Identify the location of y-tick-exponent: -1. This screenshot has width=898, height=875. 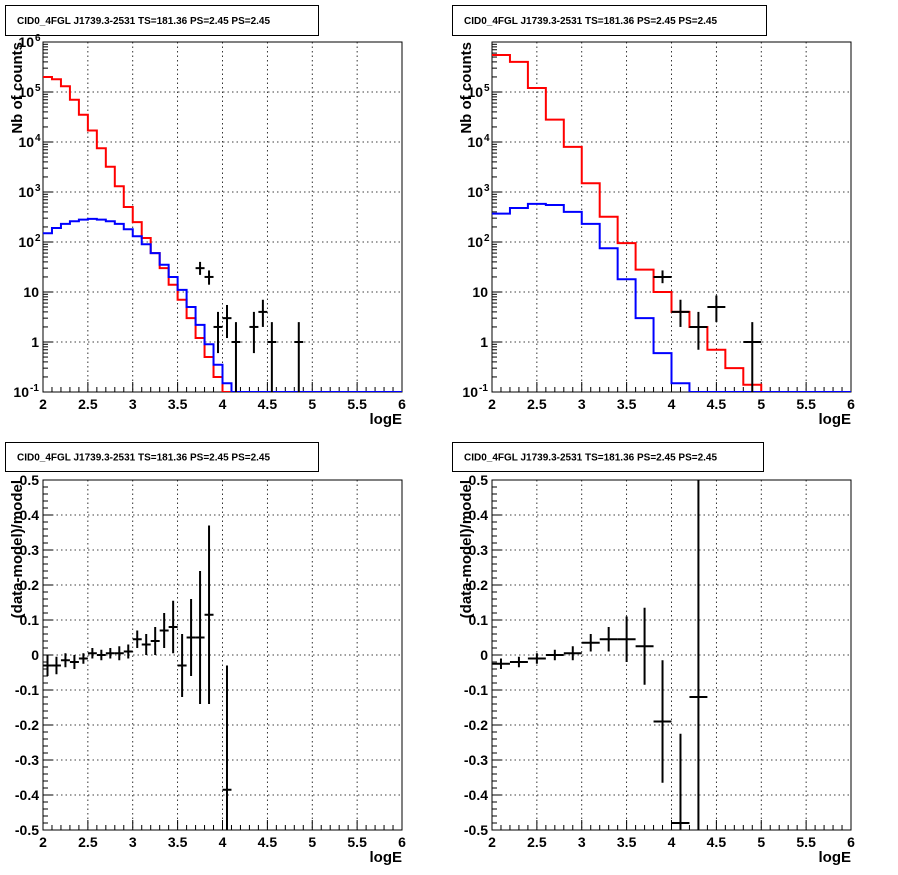
(34, 388).